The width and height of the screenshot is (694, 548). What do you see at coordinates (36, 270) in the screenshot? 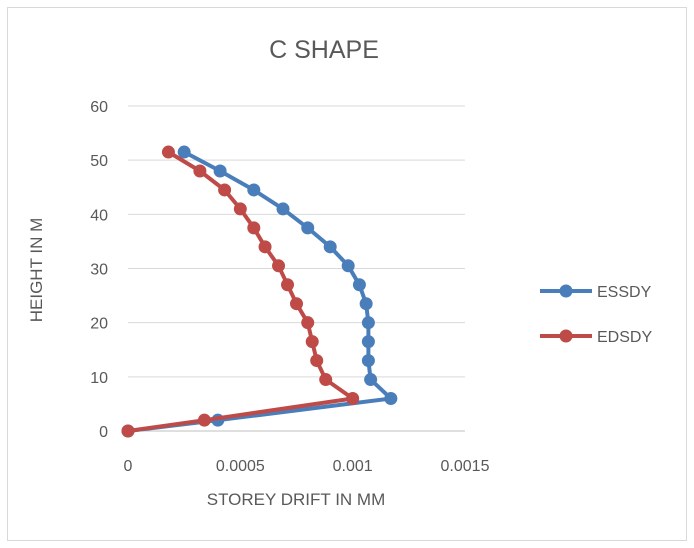
I see `y-axis-title: HEIGHT IN M` at bounding box center [36, 270].